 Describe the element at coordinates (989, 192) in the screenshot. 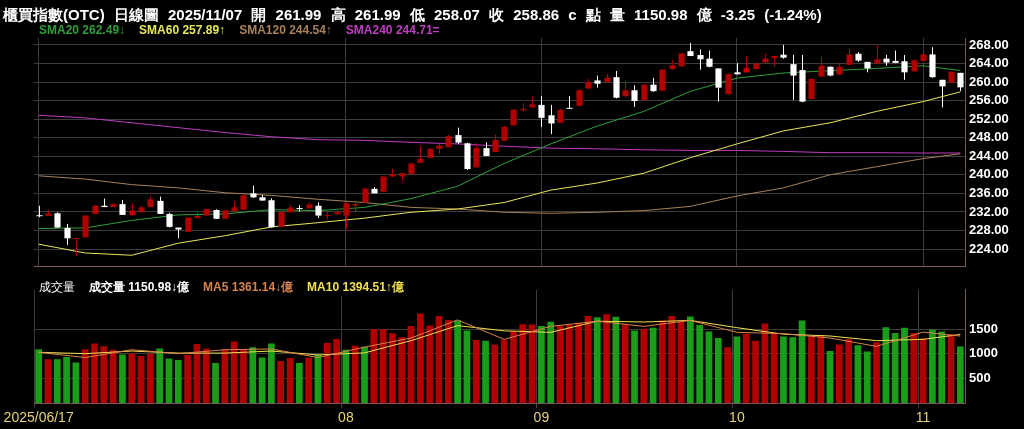

I see `y-tick-label: 236.00` at that location.